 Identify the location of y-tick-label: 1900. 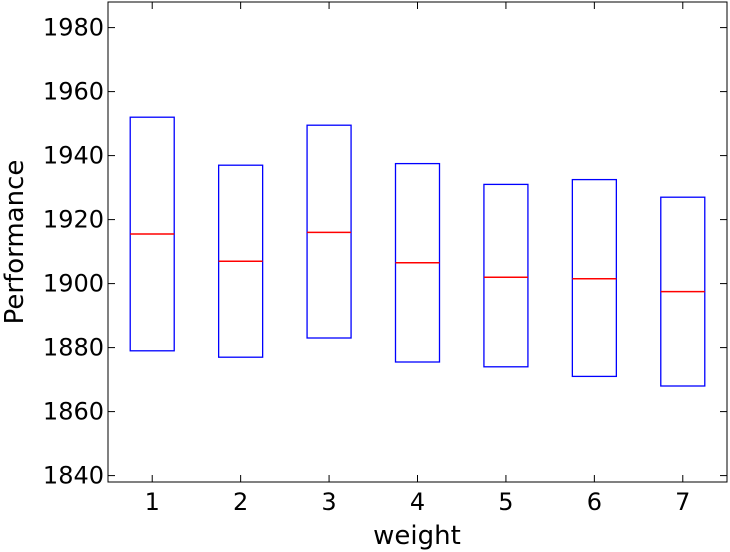
(73, 284).